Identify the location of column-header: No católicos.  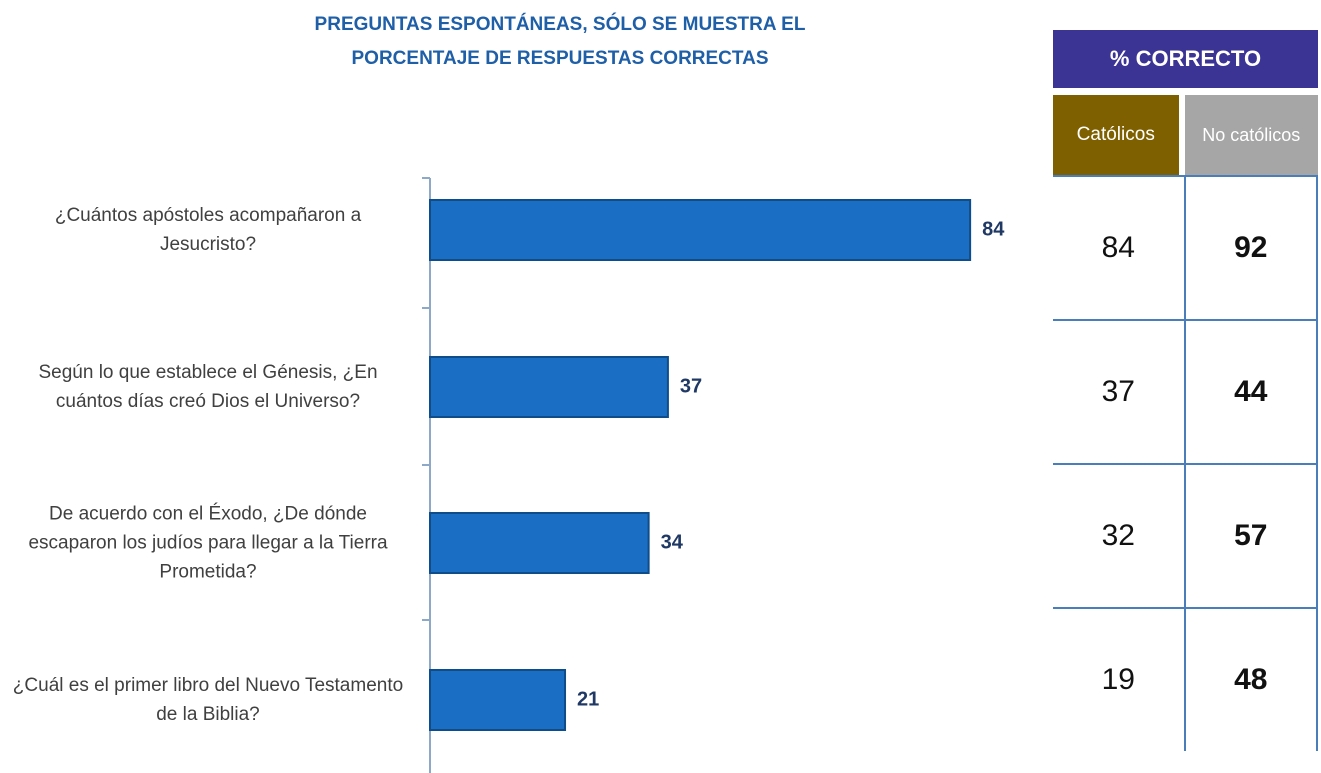
(1251, 135).